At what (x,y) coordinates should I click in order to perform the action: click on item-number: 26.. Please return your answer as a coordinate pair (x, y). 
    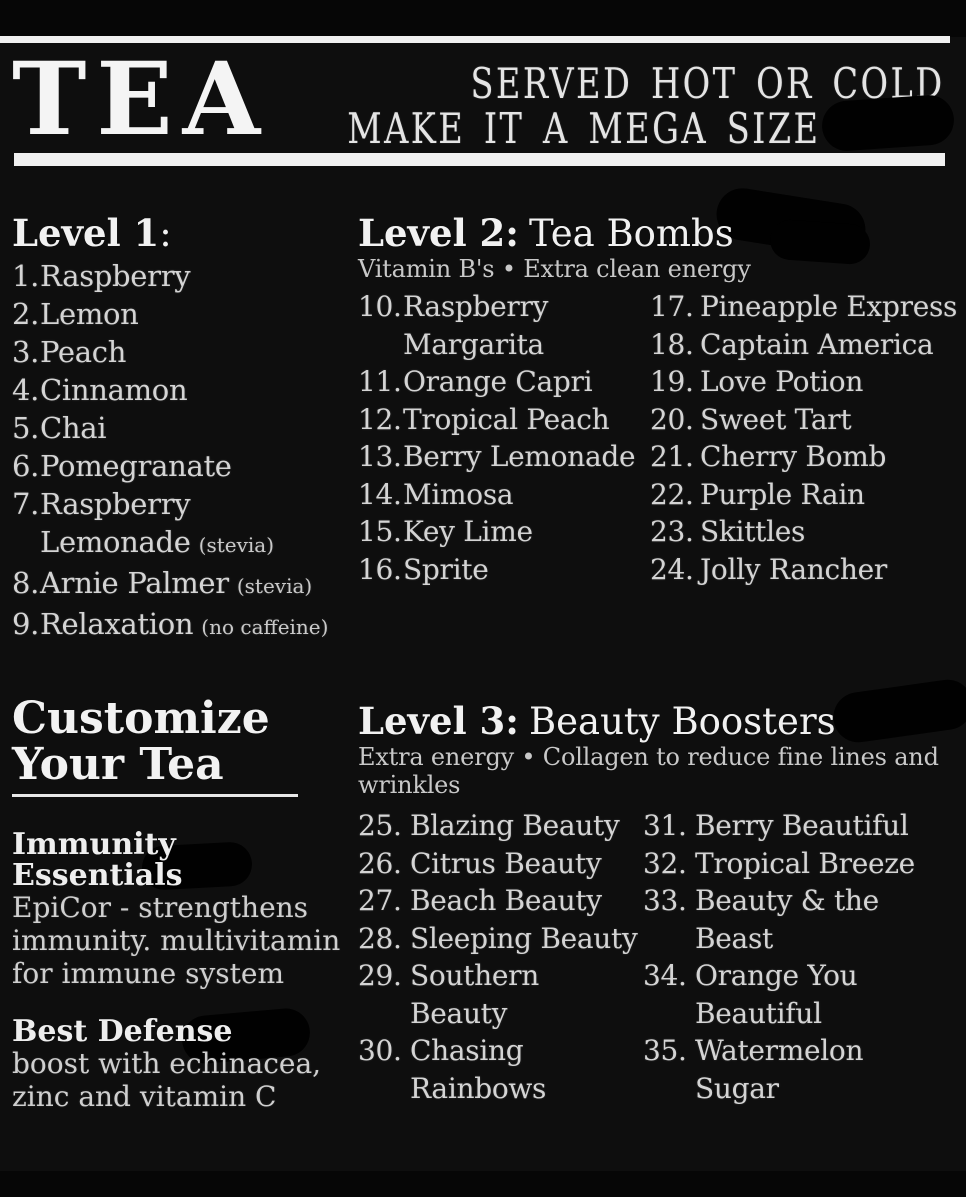
    Looking at the image, I should click on (380, 863).